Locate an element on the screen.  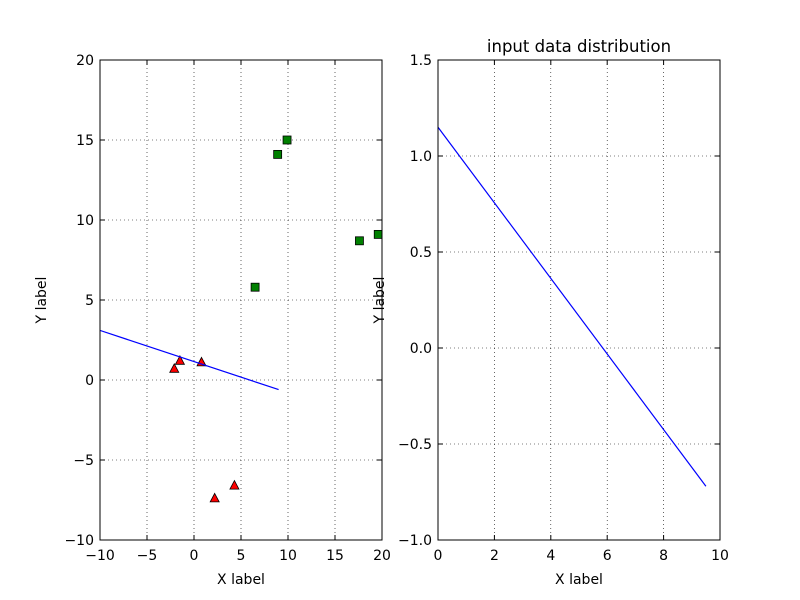
left-ytick-label: 5 is located at coordinates (89, 301).